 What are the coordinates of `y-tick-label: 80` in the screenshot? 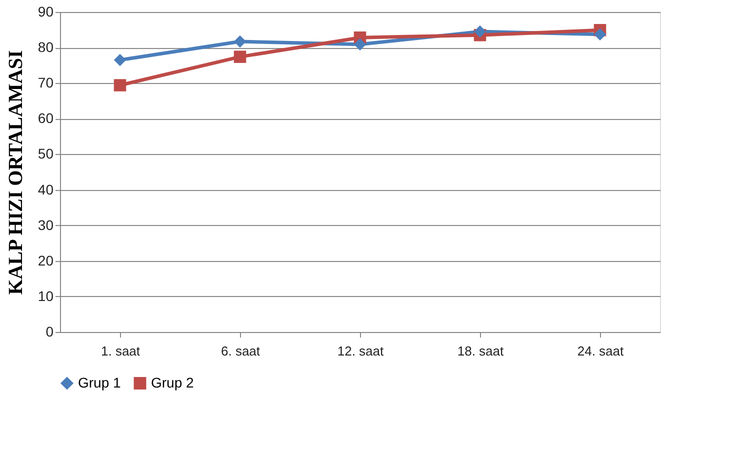 It's located at (46, 47).